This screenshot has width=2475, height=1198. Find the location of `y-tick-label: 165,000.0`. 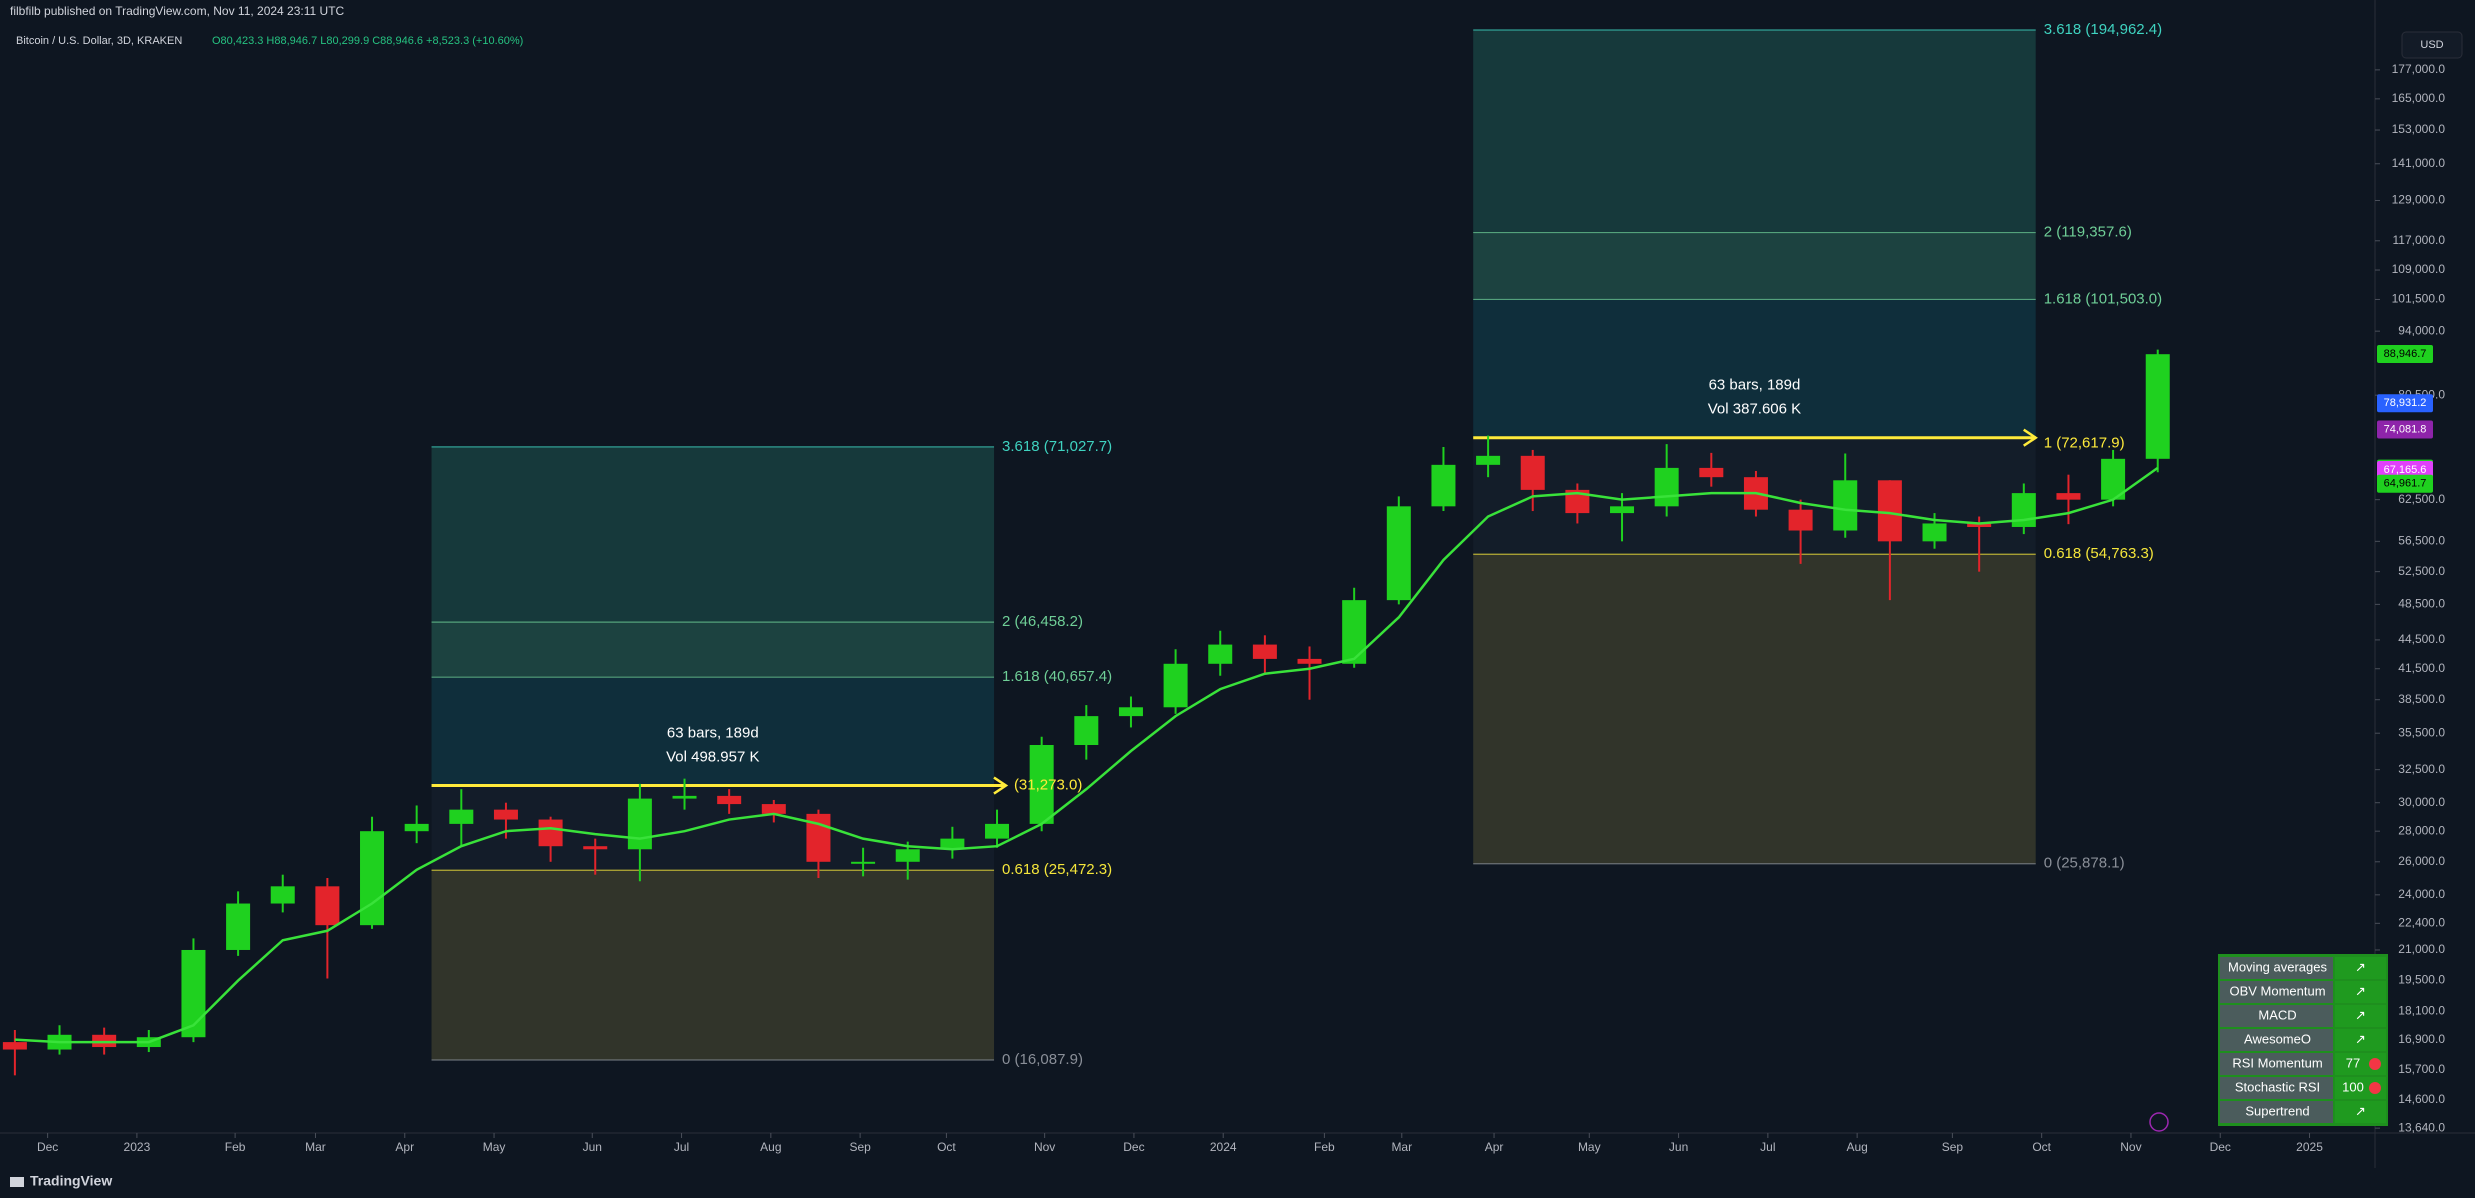

y-tick-label: 165,000.0 is located at coordinates (2419, 98).